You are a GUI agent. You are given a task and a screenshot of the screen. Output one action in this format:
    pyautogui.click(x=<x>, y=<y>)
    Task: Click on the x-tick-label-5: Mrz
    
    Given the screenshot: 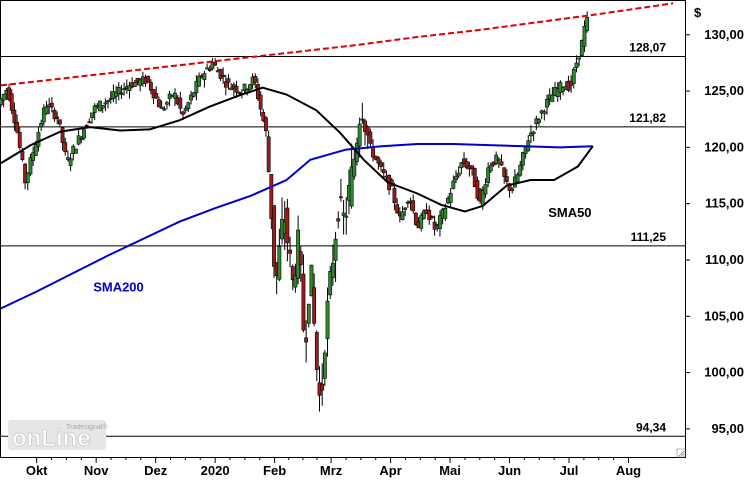 What is the action you would take?
    pyautogui.click(x=331, y=470)
    